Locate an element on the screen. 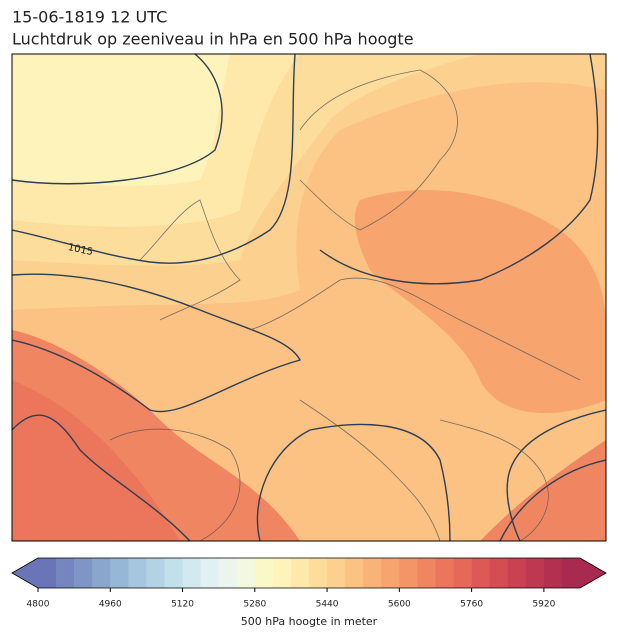 The image size is (618, 639). colorbar-outline is located at coordinates (309, 573).